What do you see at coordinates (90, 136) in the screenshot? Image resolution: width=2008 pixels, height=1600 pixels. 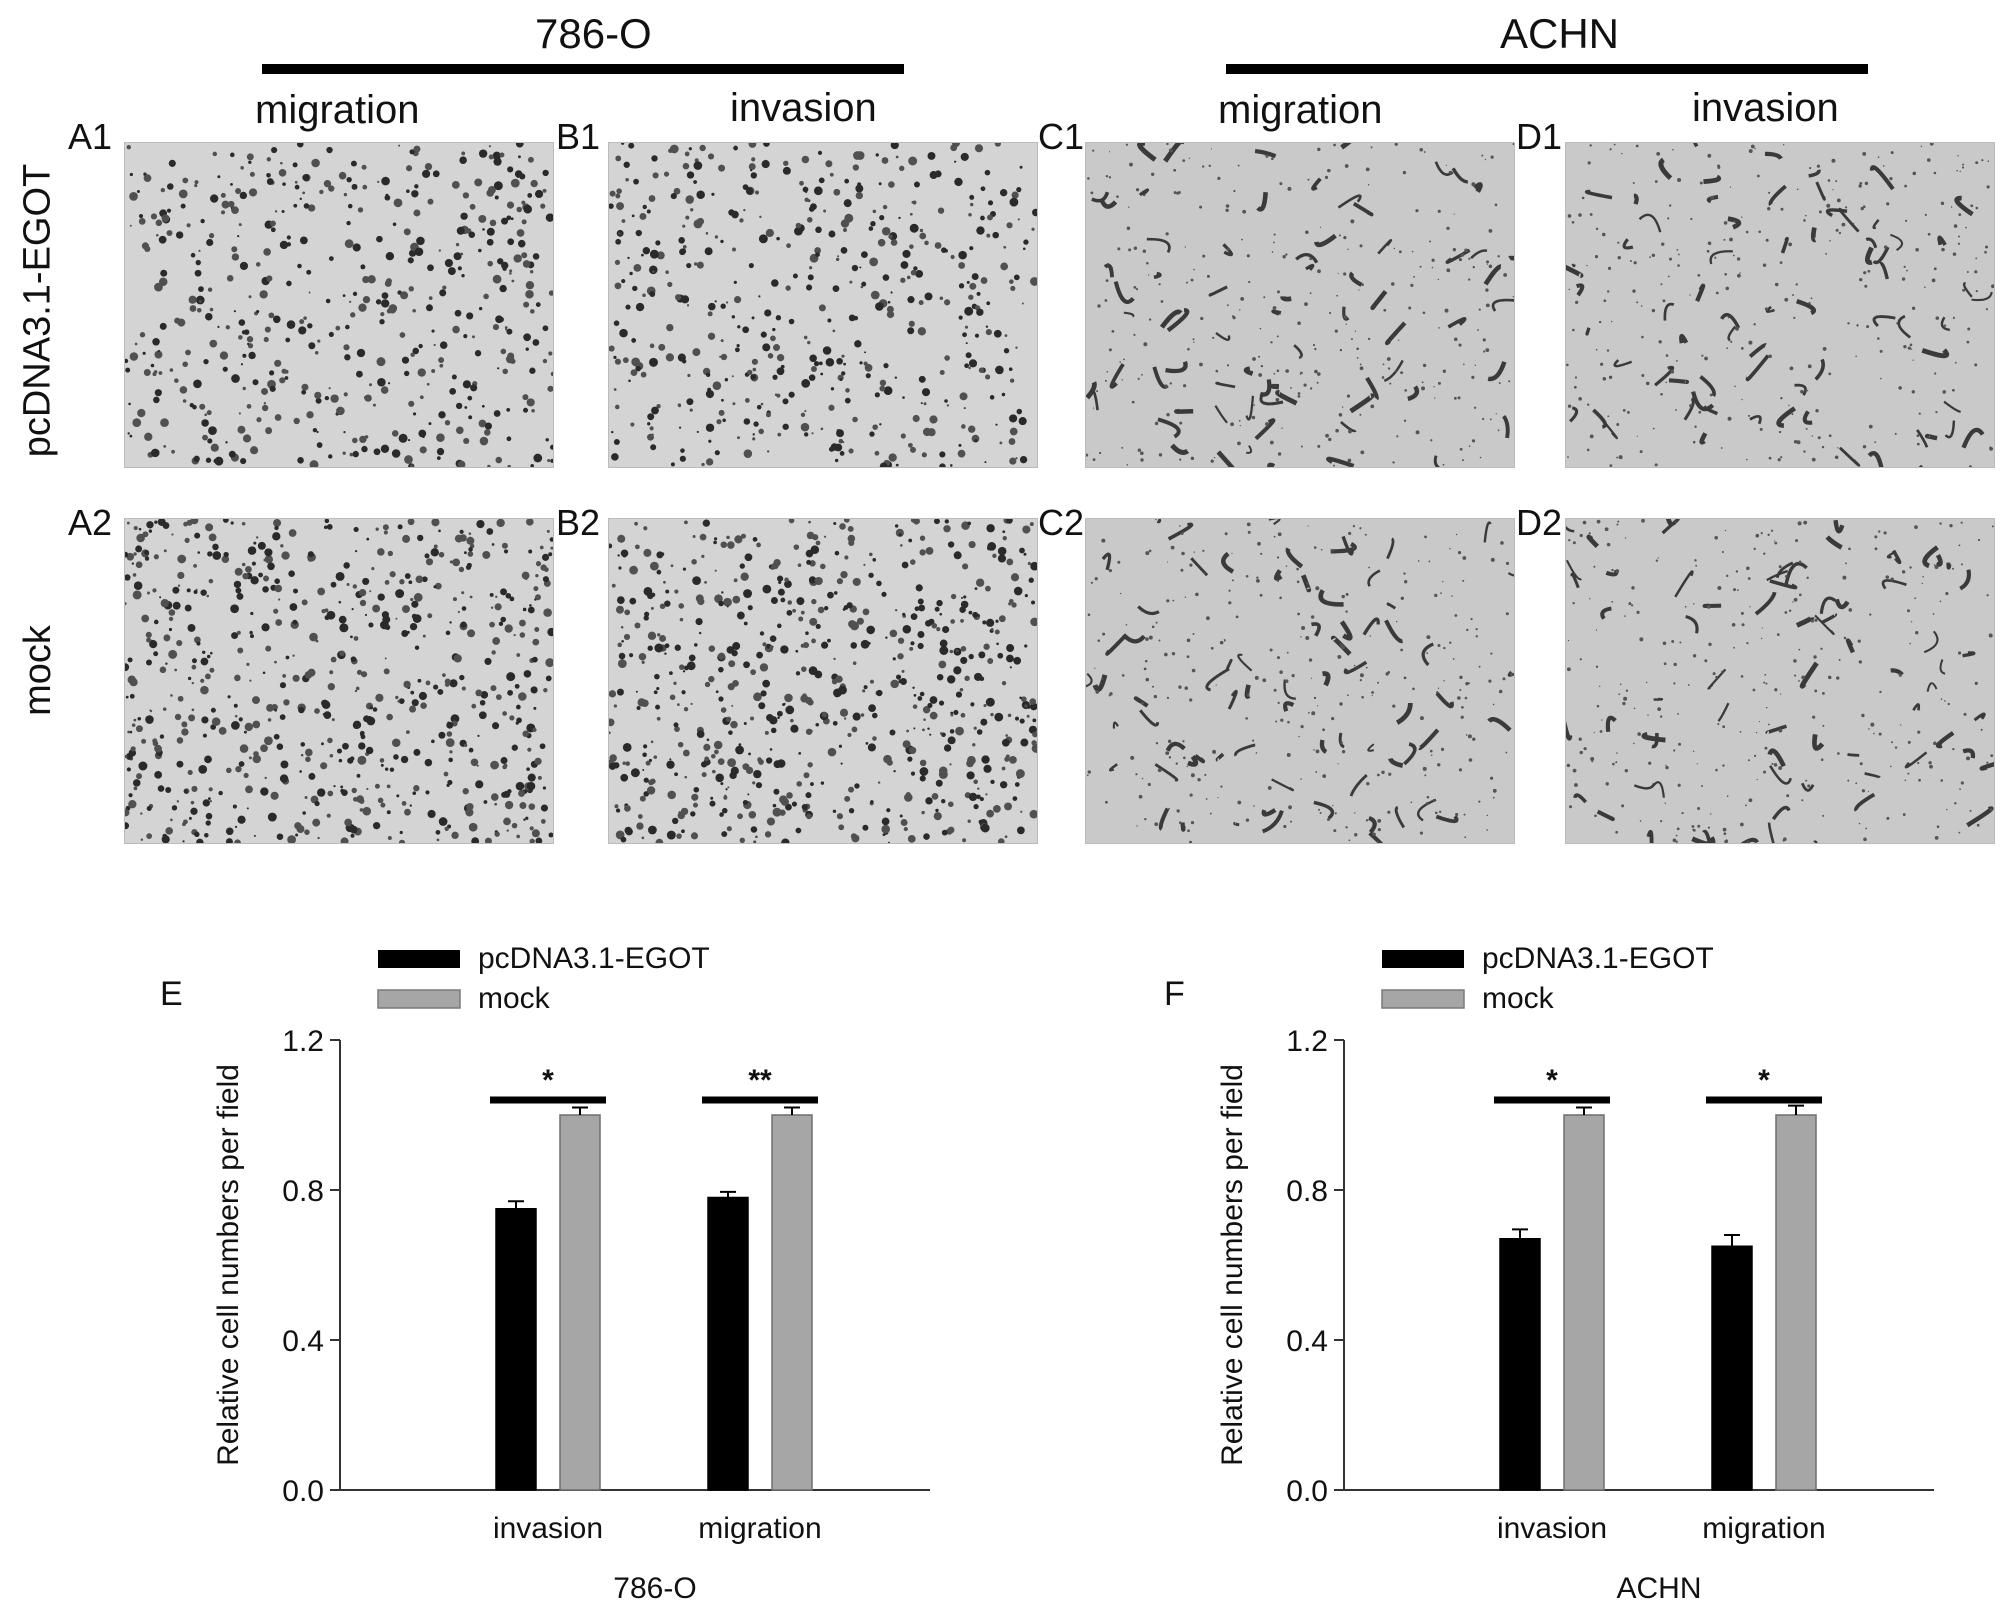 I see `panel-label-A1: A1` at bounding box center [90, 136].